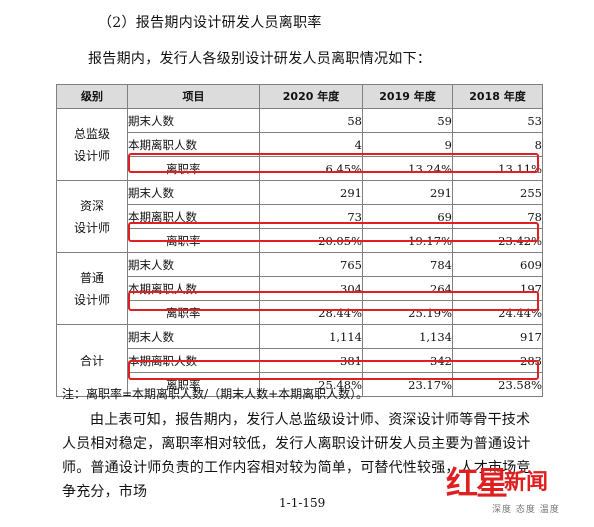 The height and width of the screenshot is (527, 594). What do you see at coordinates (92, 288) in the screenshot?
I see `level-cell: 普通 设计师` at bounding box center [92, 288].